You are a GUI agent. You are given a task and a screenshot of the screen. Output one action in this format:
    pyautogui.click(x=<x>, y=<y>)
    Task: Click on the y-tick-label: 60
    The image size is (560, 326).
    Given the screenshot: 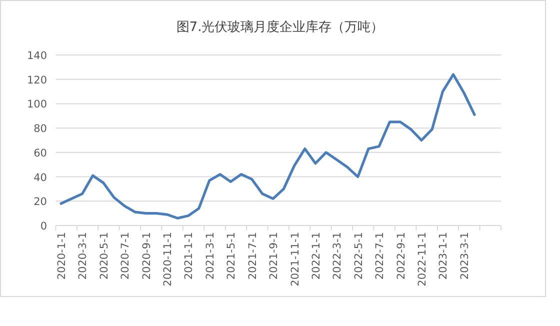 What is the action you would take?
    pyautogui.click(x=40, y=153)
    